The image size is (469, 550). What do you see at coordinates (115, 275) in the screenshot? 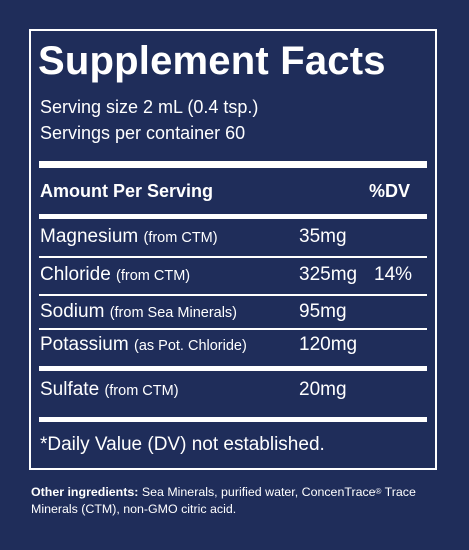
I see `nutrient-label: Chloride (from CTM)` at bounding box center [115, 275].